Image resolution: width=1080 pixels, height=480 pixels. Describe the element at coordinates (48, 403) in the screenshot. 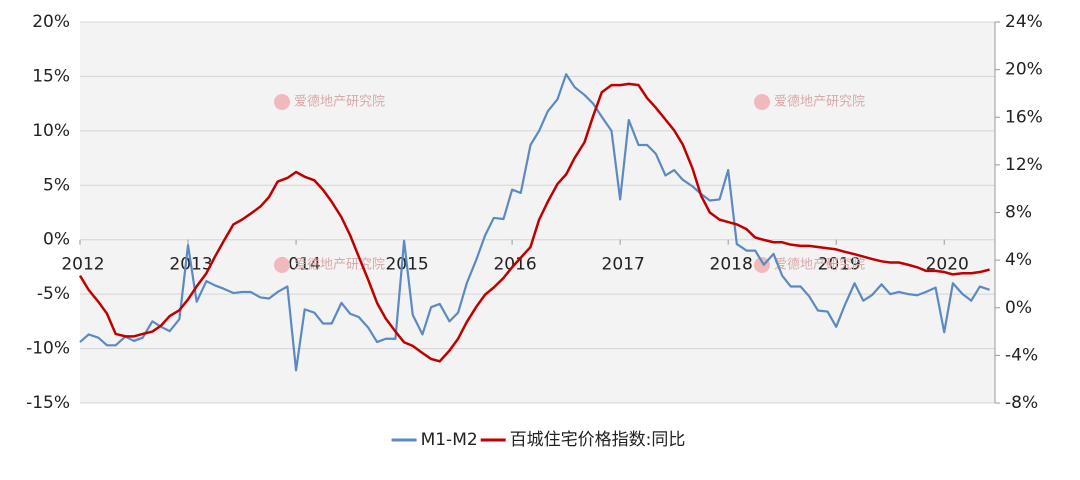

I see `y-tick-label: -15%` at that location.